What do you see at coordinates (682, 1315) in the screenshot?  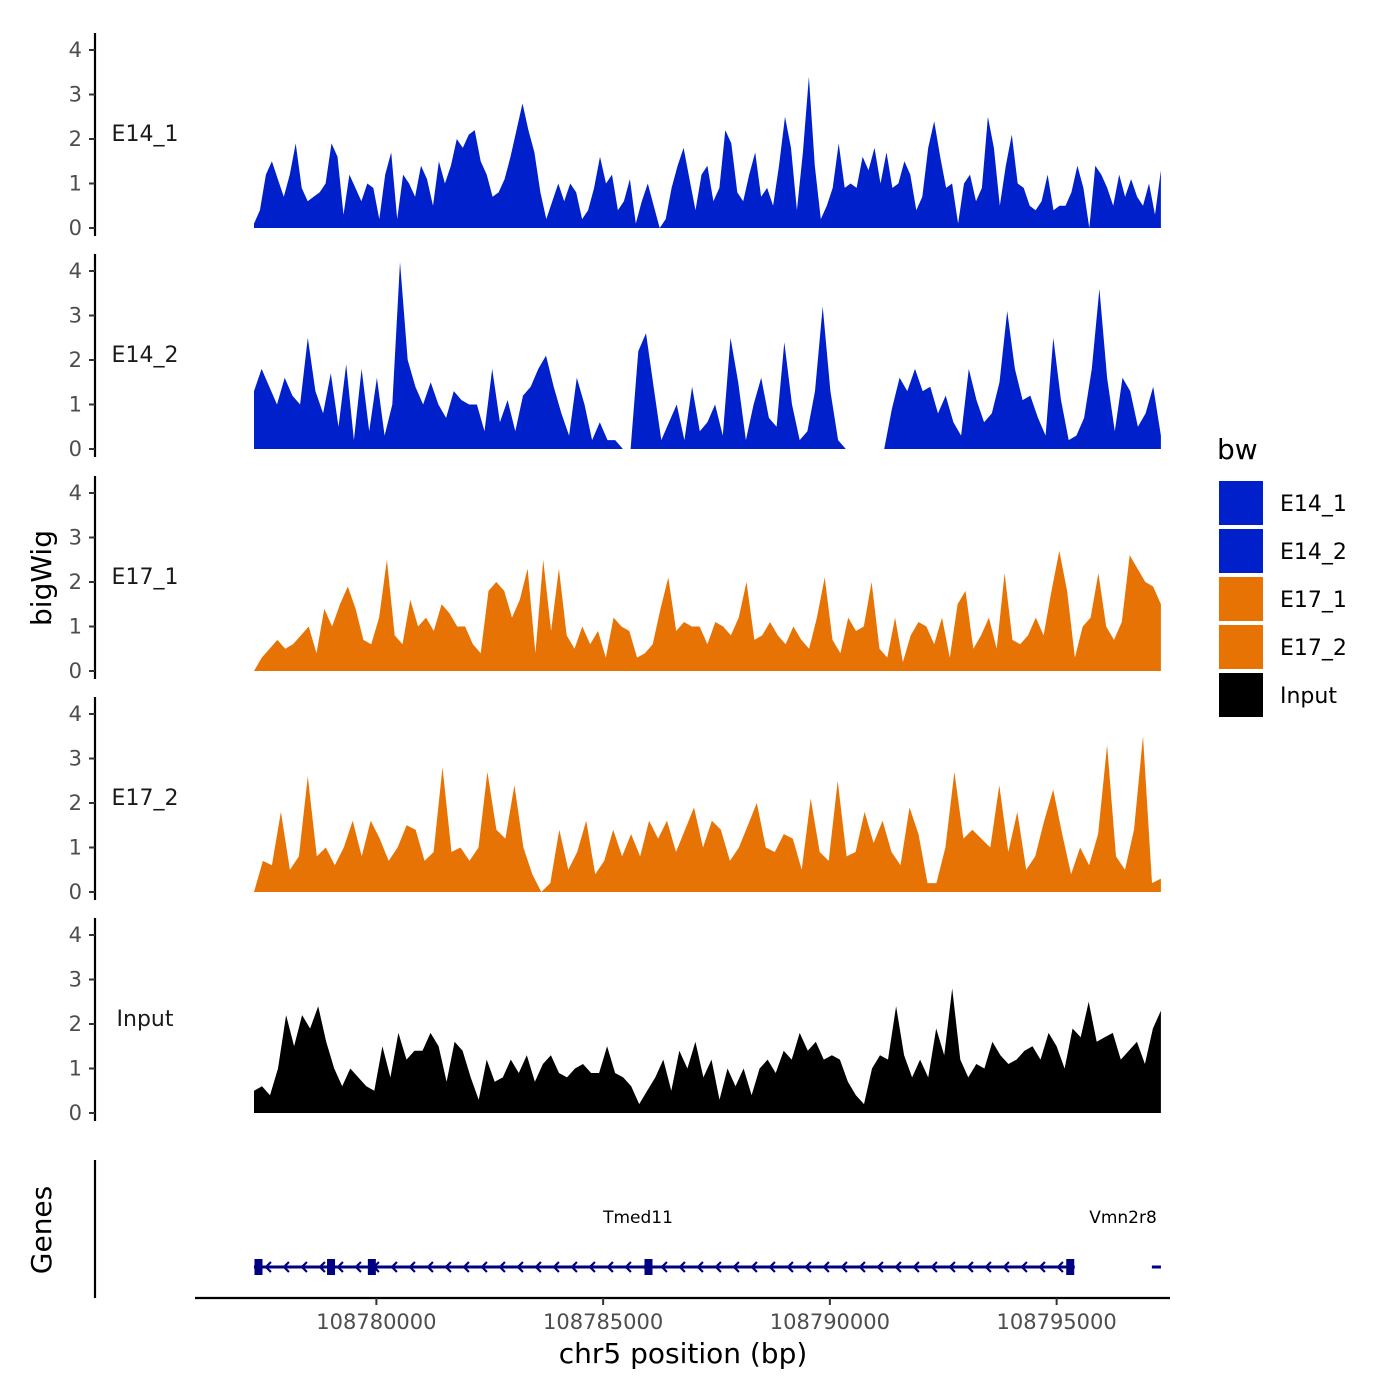 I see `x-axis: 108780000 108785000 108790000 108795000` at bounding box center [682, 1315].